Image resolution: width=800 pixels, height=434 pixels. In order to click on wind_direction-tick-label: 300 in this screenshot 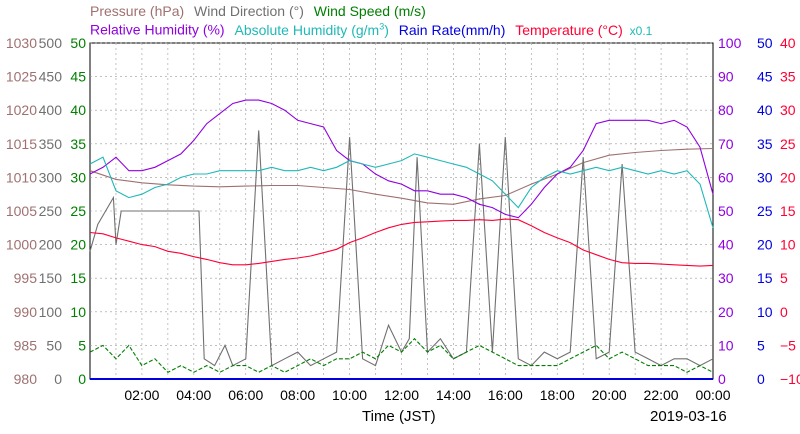, I will do `click(51, 177)`.